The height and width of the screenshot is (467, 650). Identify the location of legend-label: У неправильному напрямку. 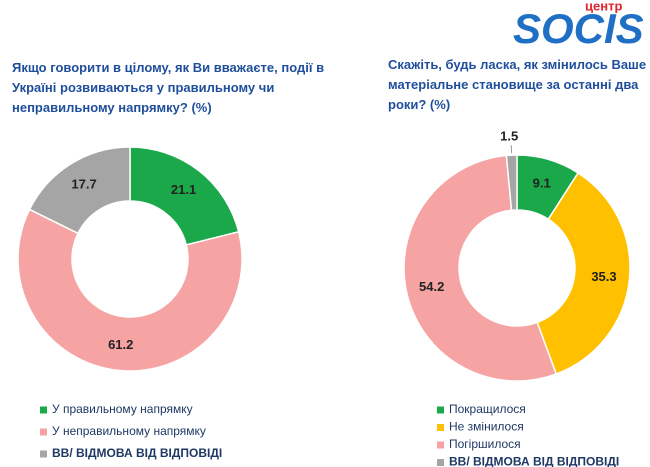
(129, 431).